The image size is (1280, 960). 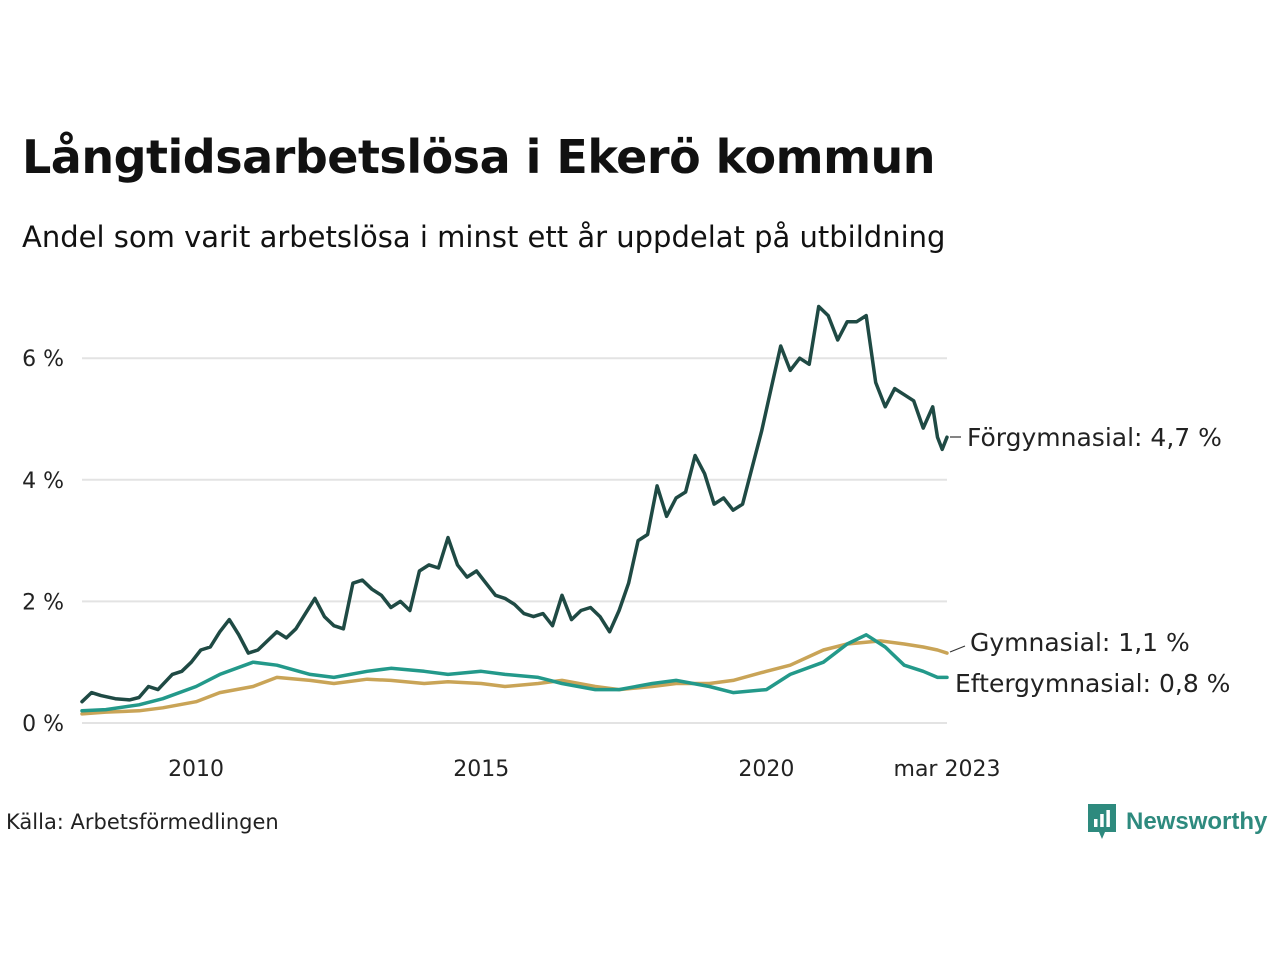 What do you see at coordinates (1094, 437) in the screenshot?
I see `series-end-label: Förgymnasial: 4,7 %` at bounding box center [1094, 437].